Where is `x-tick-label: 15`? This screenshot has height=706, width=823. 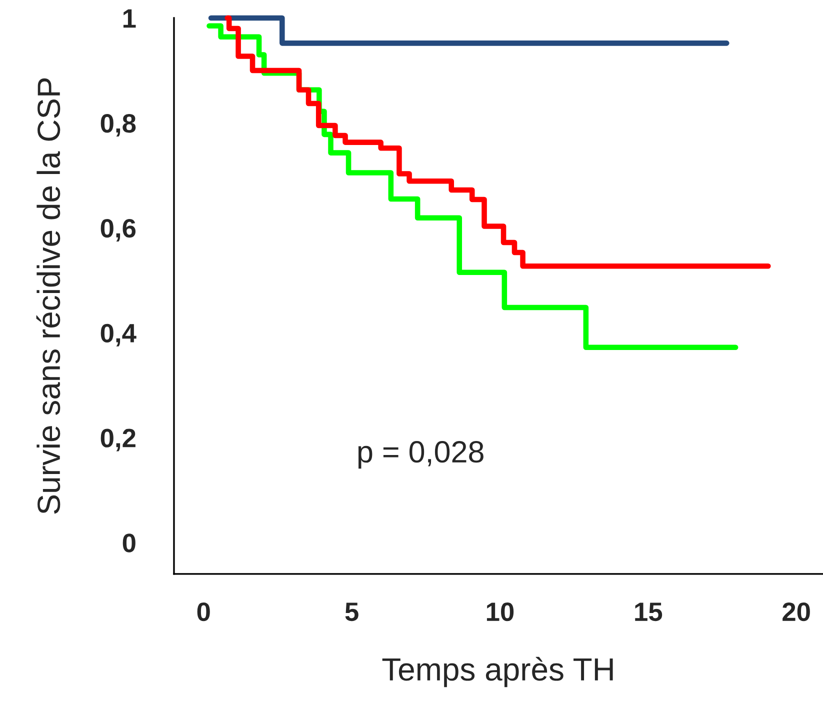 x-tick-label: 15 is located at coordinates (648, 612).